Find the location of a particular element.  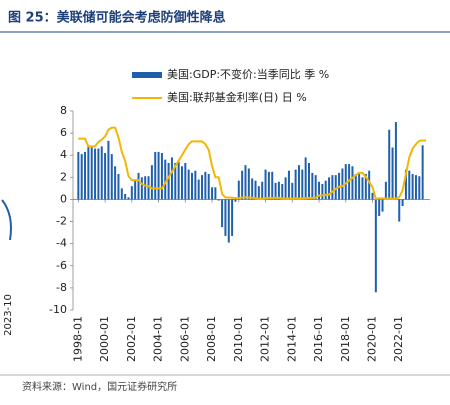

legend-swatch is located at coordinates (147, 75).